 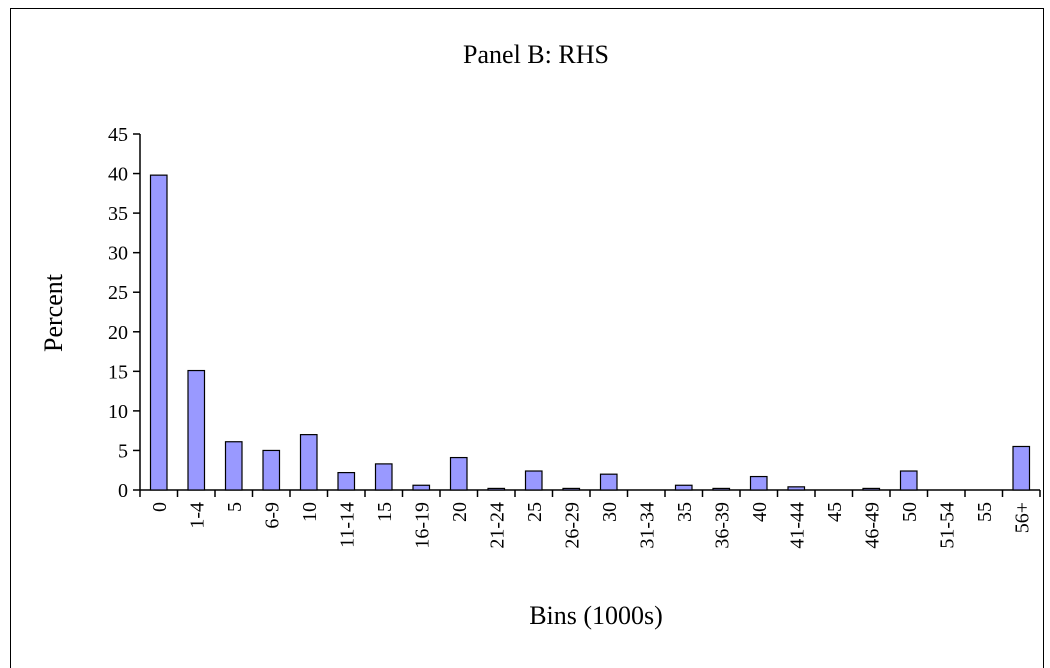 What do you see at coordinates (160, 507) in the screenshot?
I see `x-tick-label: 0` at bounding box center [160, 507].